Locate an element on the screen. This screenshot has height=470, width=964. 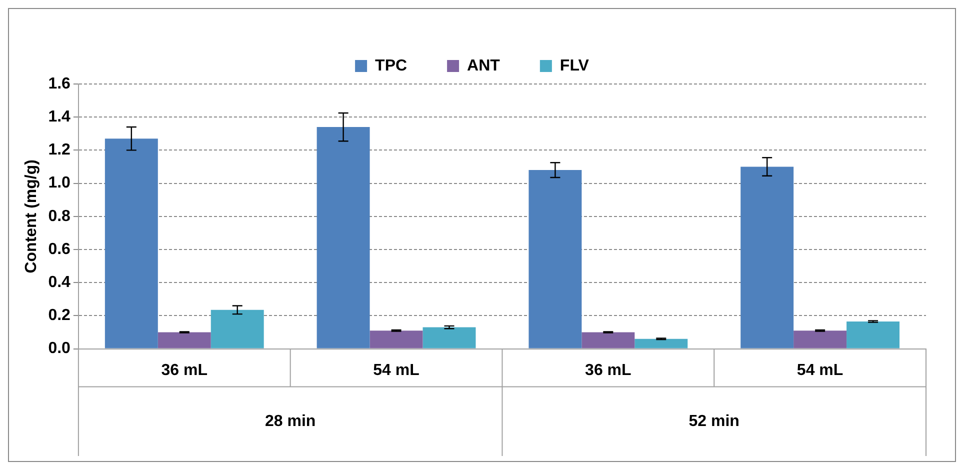
y-axis-title: Content (mg/g) is located at coordinates (31, 217).